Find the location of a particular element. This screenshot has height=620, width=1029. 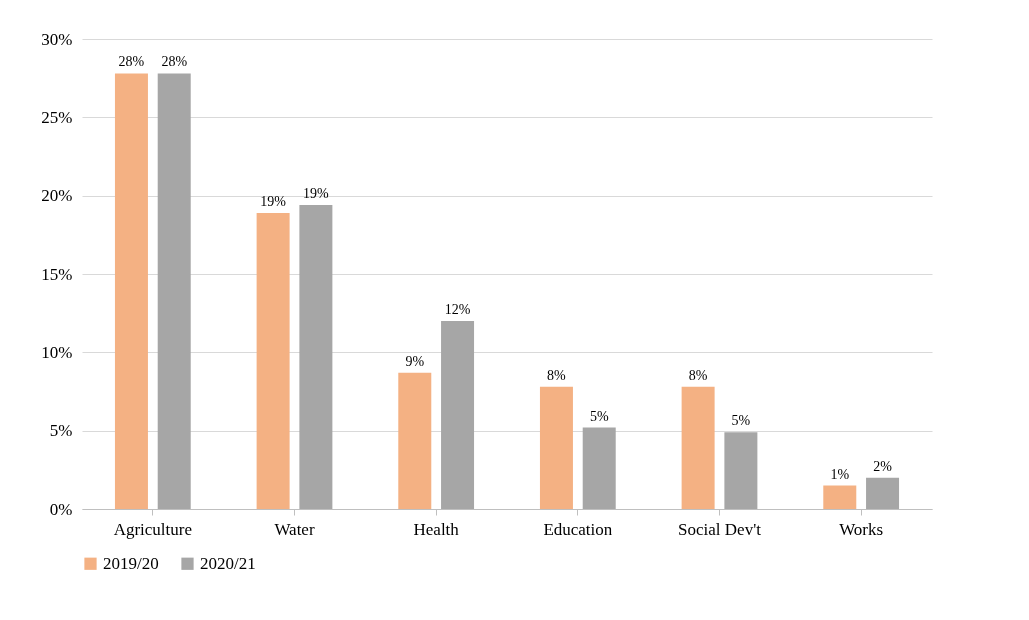

legend-label: 2020/21 is located at coordinates (228, 563).